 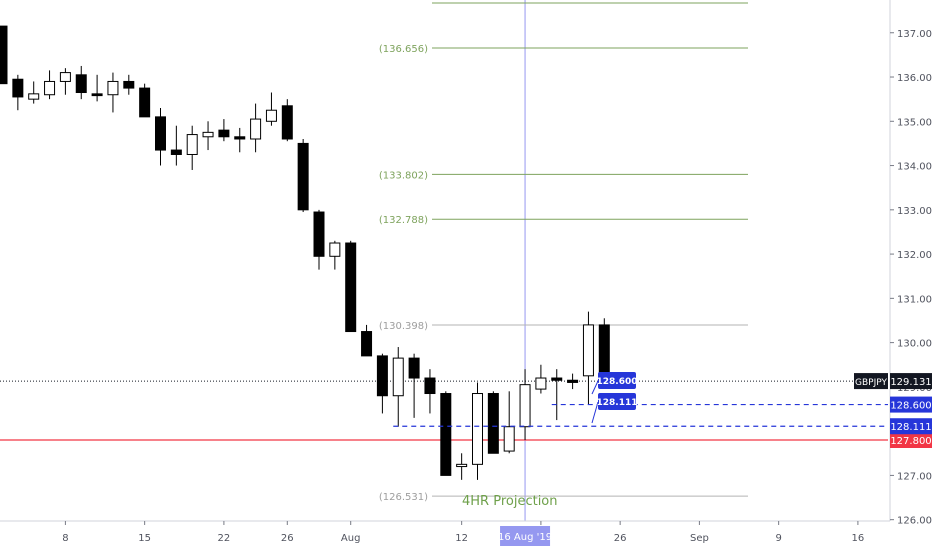 I want to click on callouts: 128.600 128.111, so click(x=614, y=398).